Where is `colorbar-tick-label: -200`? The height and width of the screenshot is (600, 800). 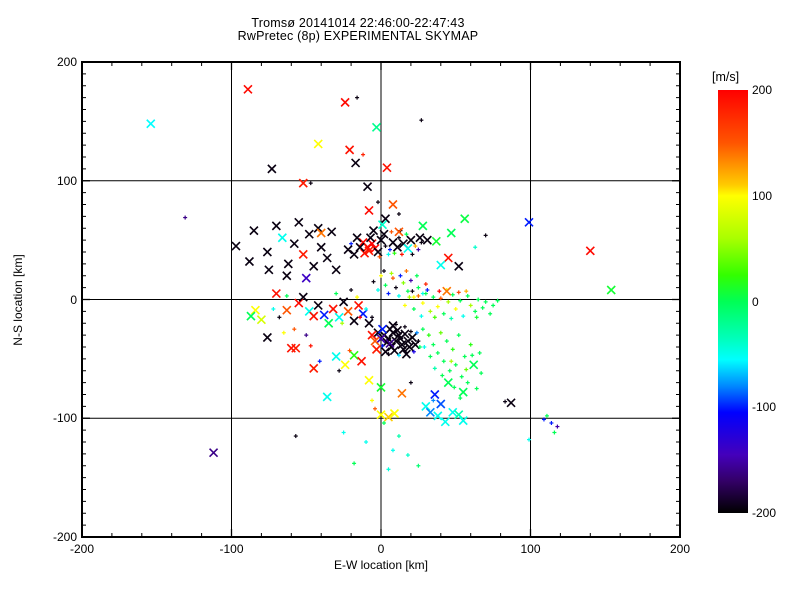
colorbar-tick-label: -200 is located at coordinates (764, 513).